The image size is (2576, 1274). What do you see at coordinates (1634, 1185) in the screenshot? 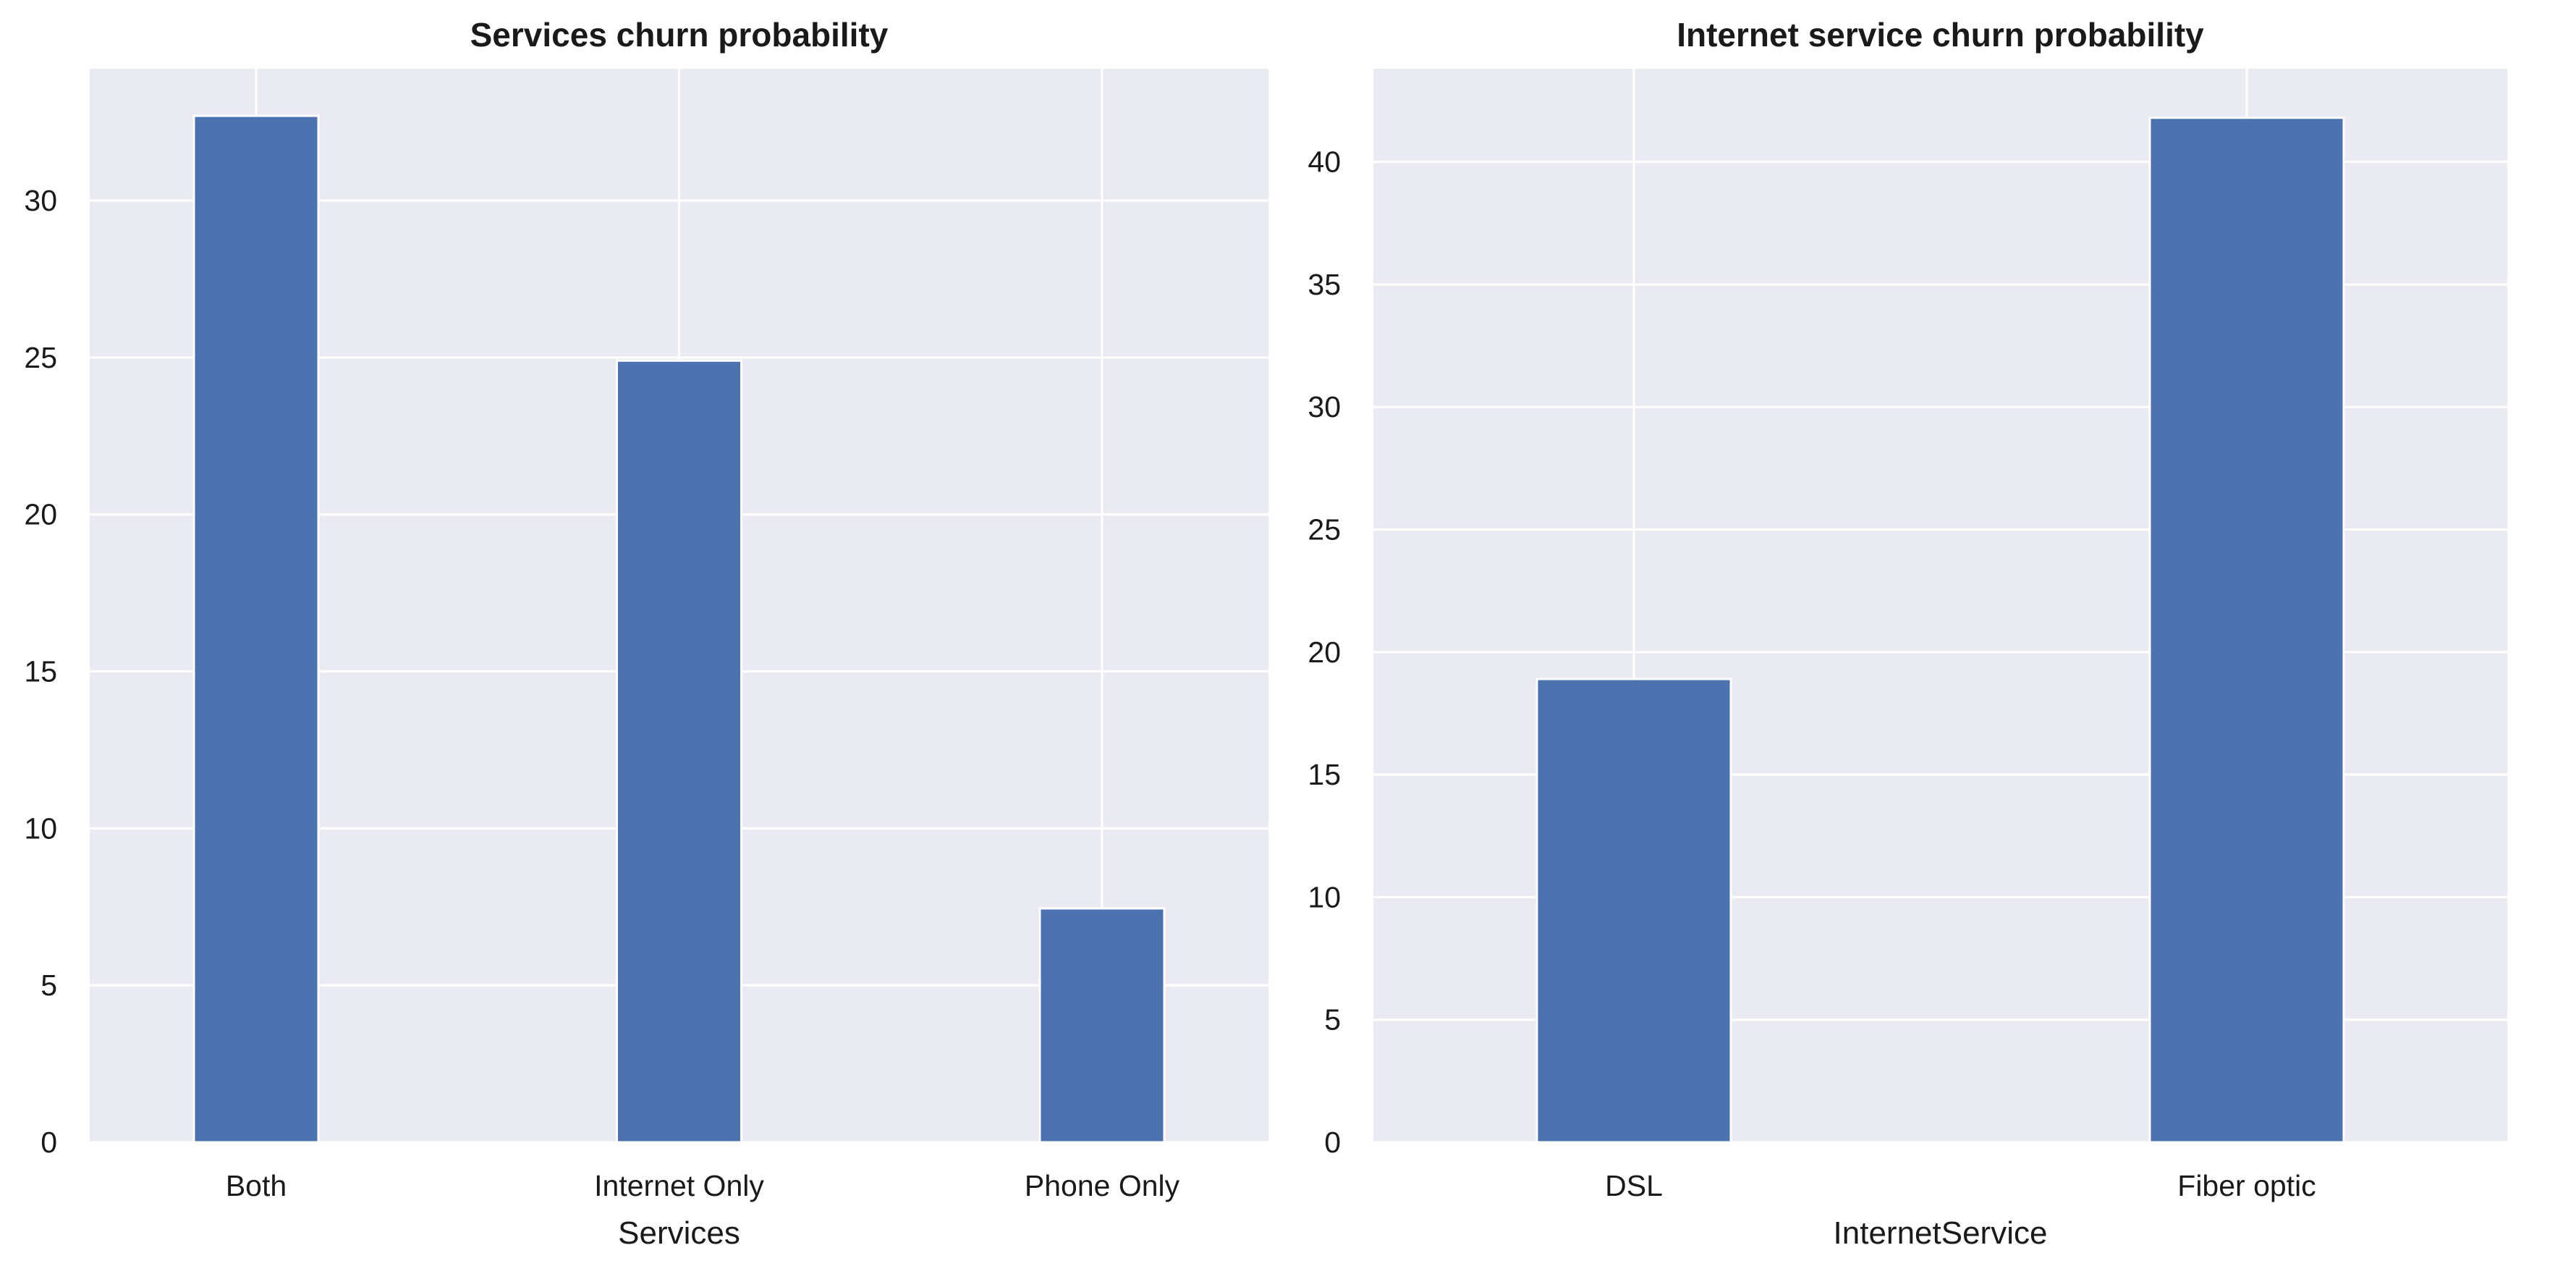
I see `internet-service-x-tick-label: DSL` at bounding box center [1634, 1185].